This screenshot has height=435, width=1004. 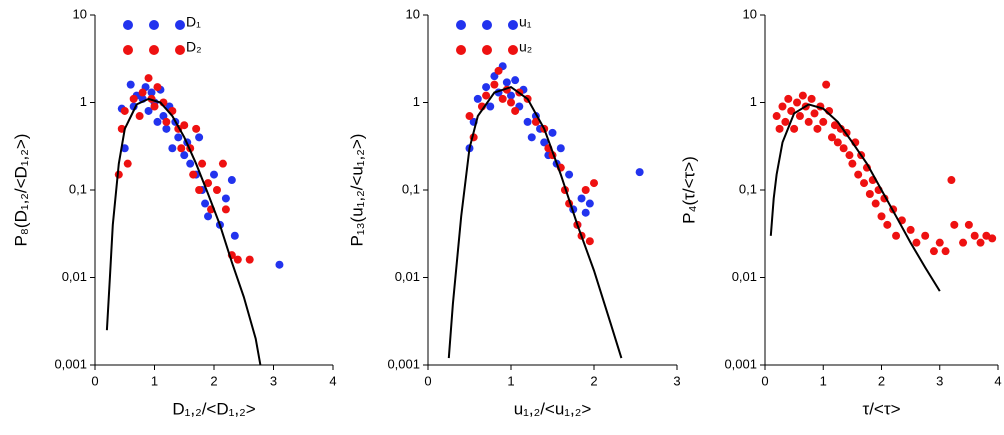 I want to click on legend-label: D₁, so click(x=193, y=22).